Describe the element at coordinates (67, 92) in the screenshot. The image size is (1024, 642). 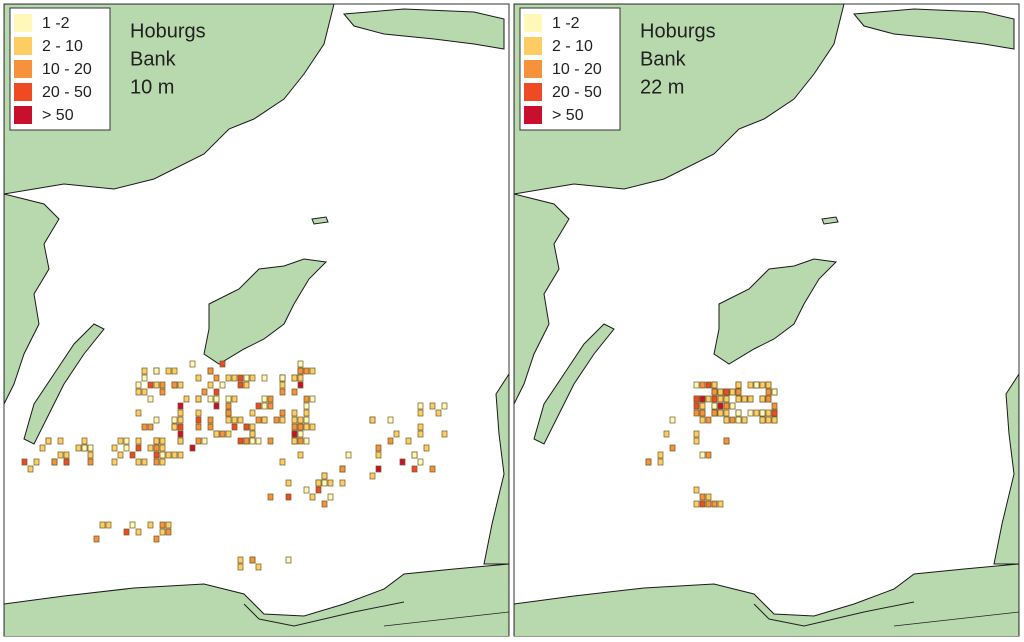
I see `legend-label: 20 - 50` at that location.